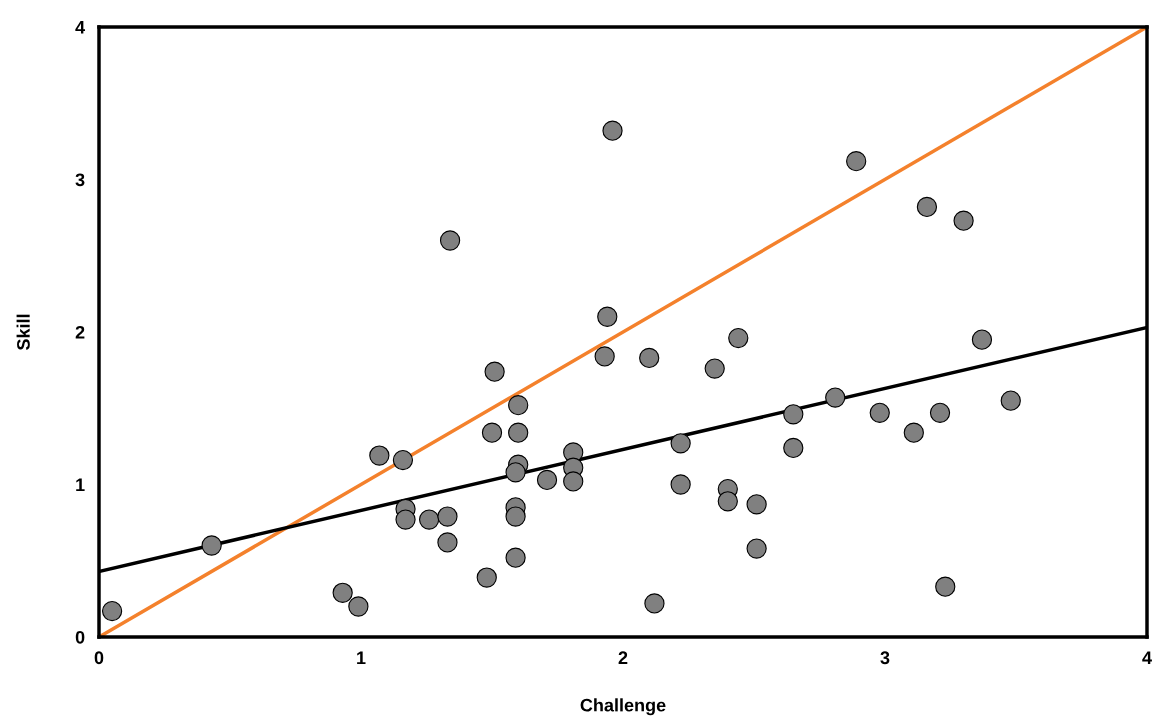 The width and height of the screenshot is (1160, 719). Describe the element at coordinates (99, 658) in the screenshot. I see `x-tick-label: 0` at that location.